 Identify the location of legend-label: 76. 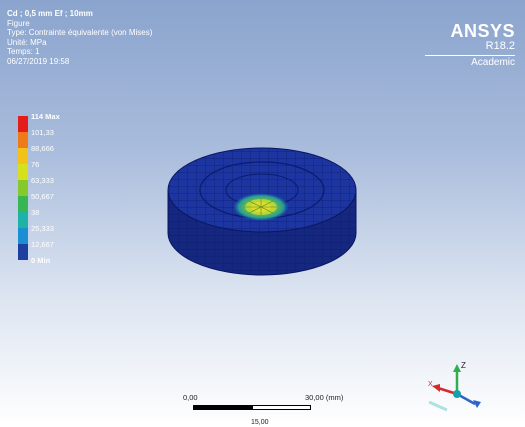
(35, 164).